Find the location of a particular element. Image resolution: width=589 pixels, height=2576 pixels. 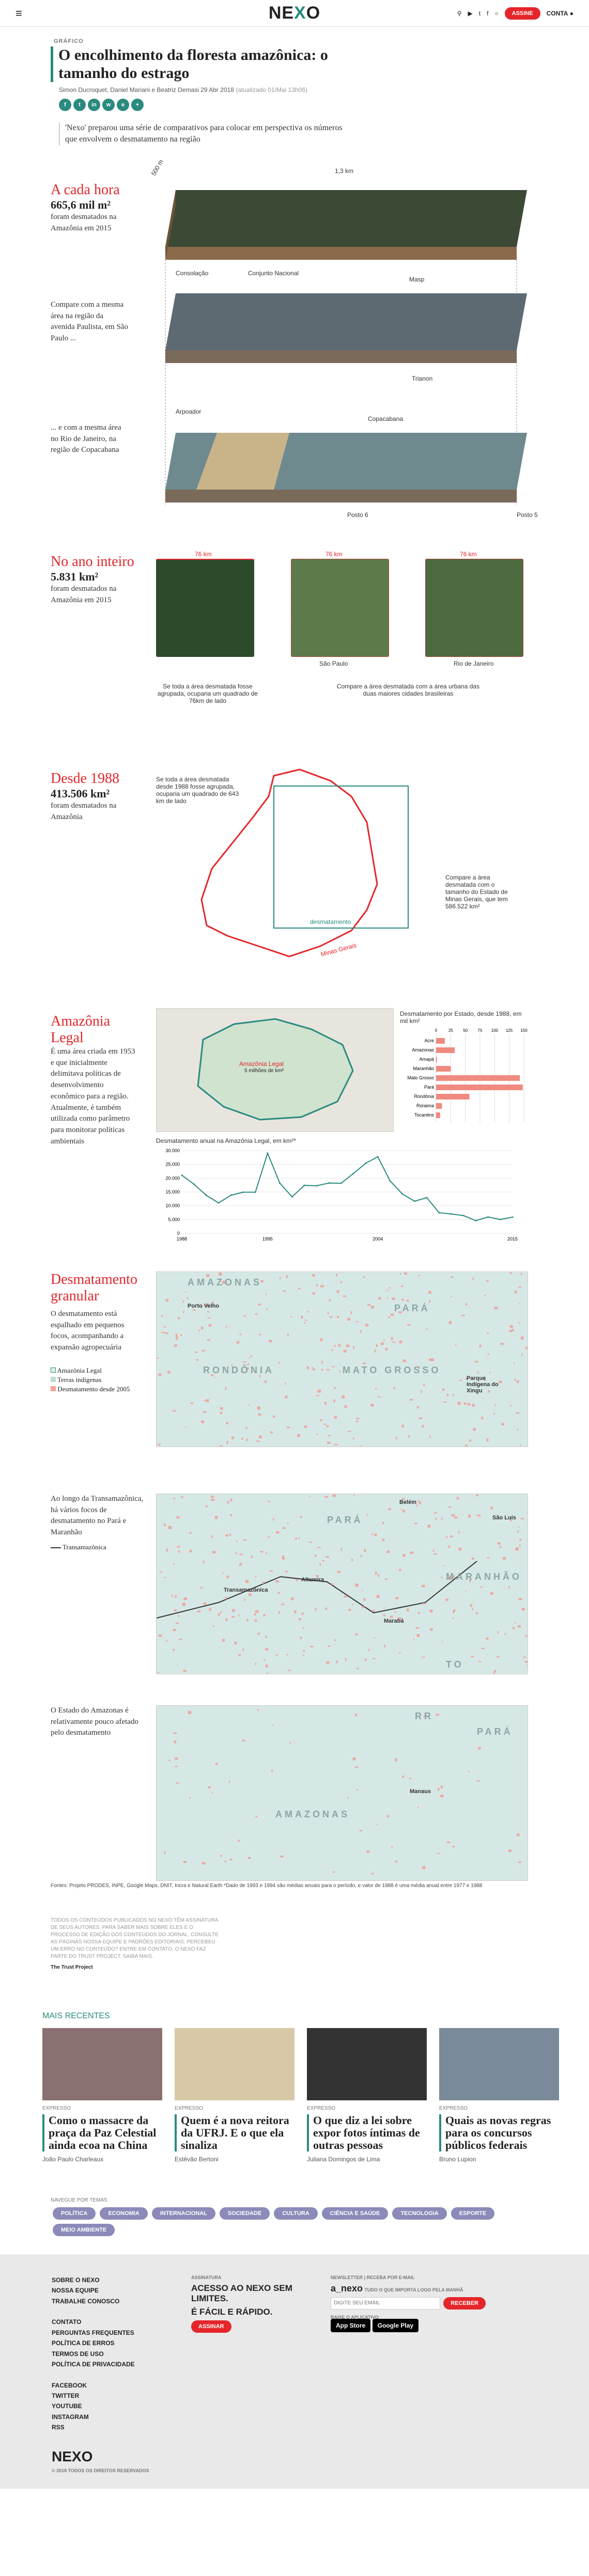

email-field is located at coordinates (386, 2303).